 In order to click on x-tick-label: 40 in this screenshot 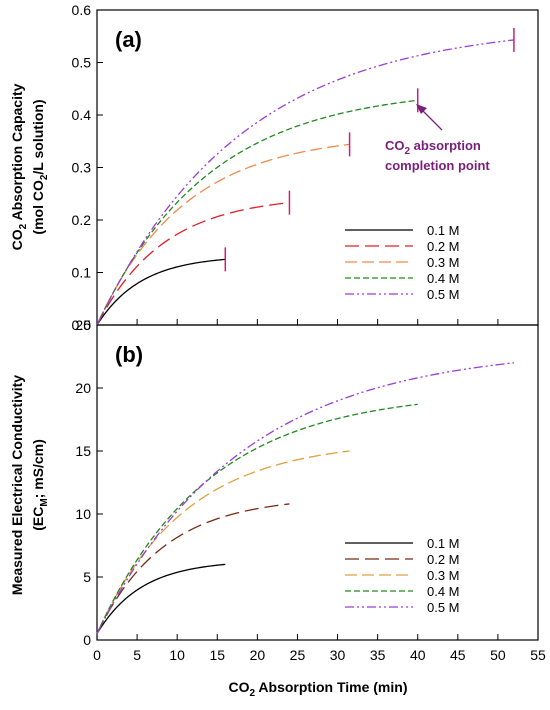, I will do `click(418, 655)`.